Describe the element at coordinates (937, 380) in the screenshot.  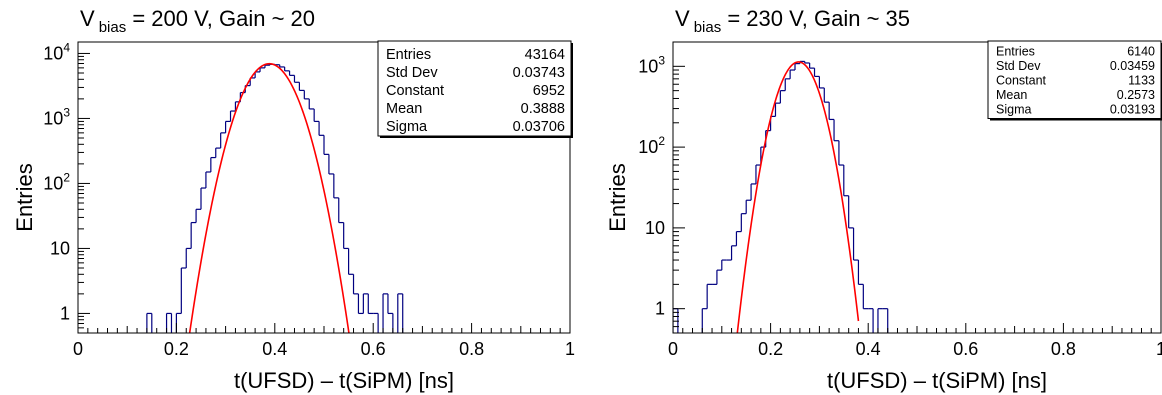
I see `chart2-x-axis-label: t(UFSD) – t(SiPM) [ns]` at that location.